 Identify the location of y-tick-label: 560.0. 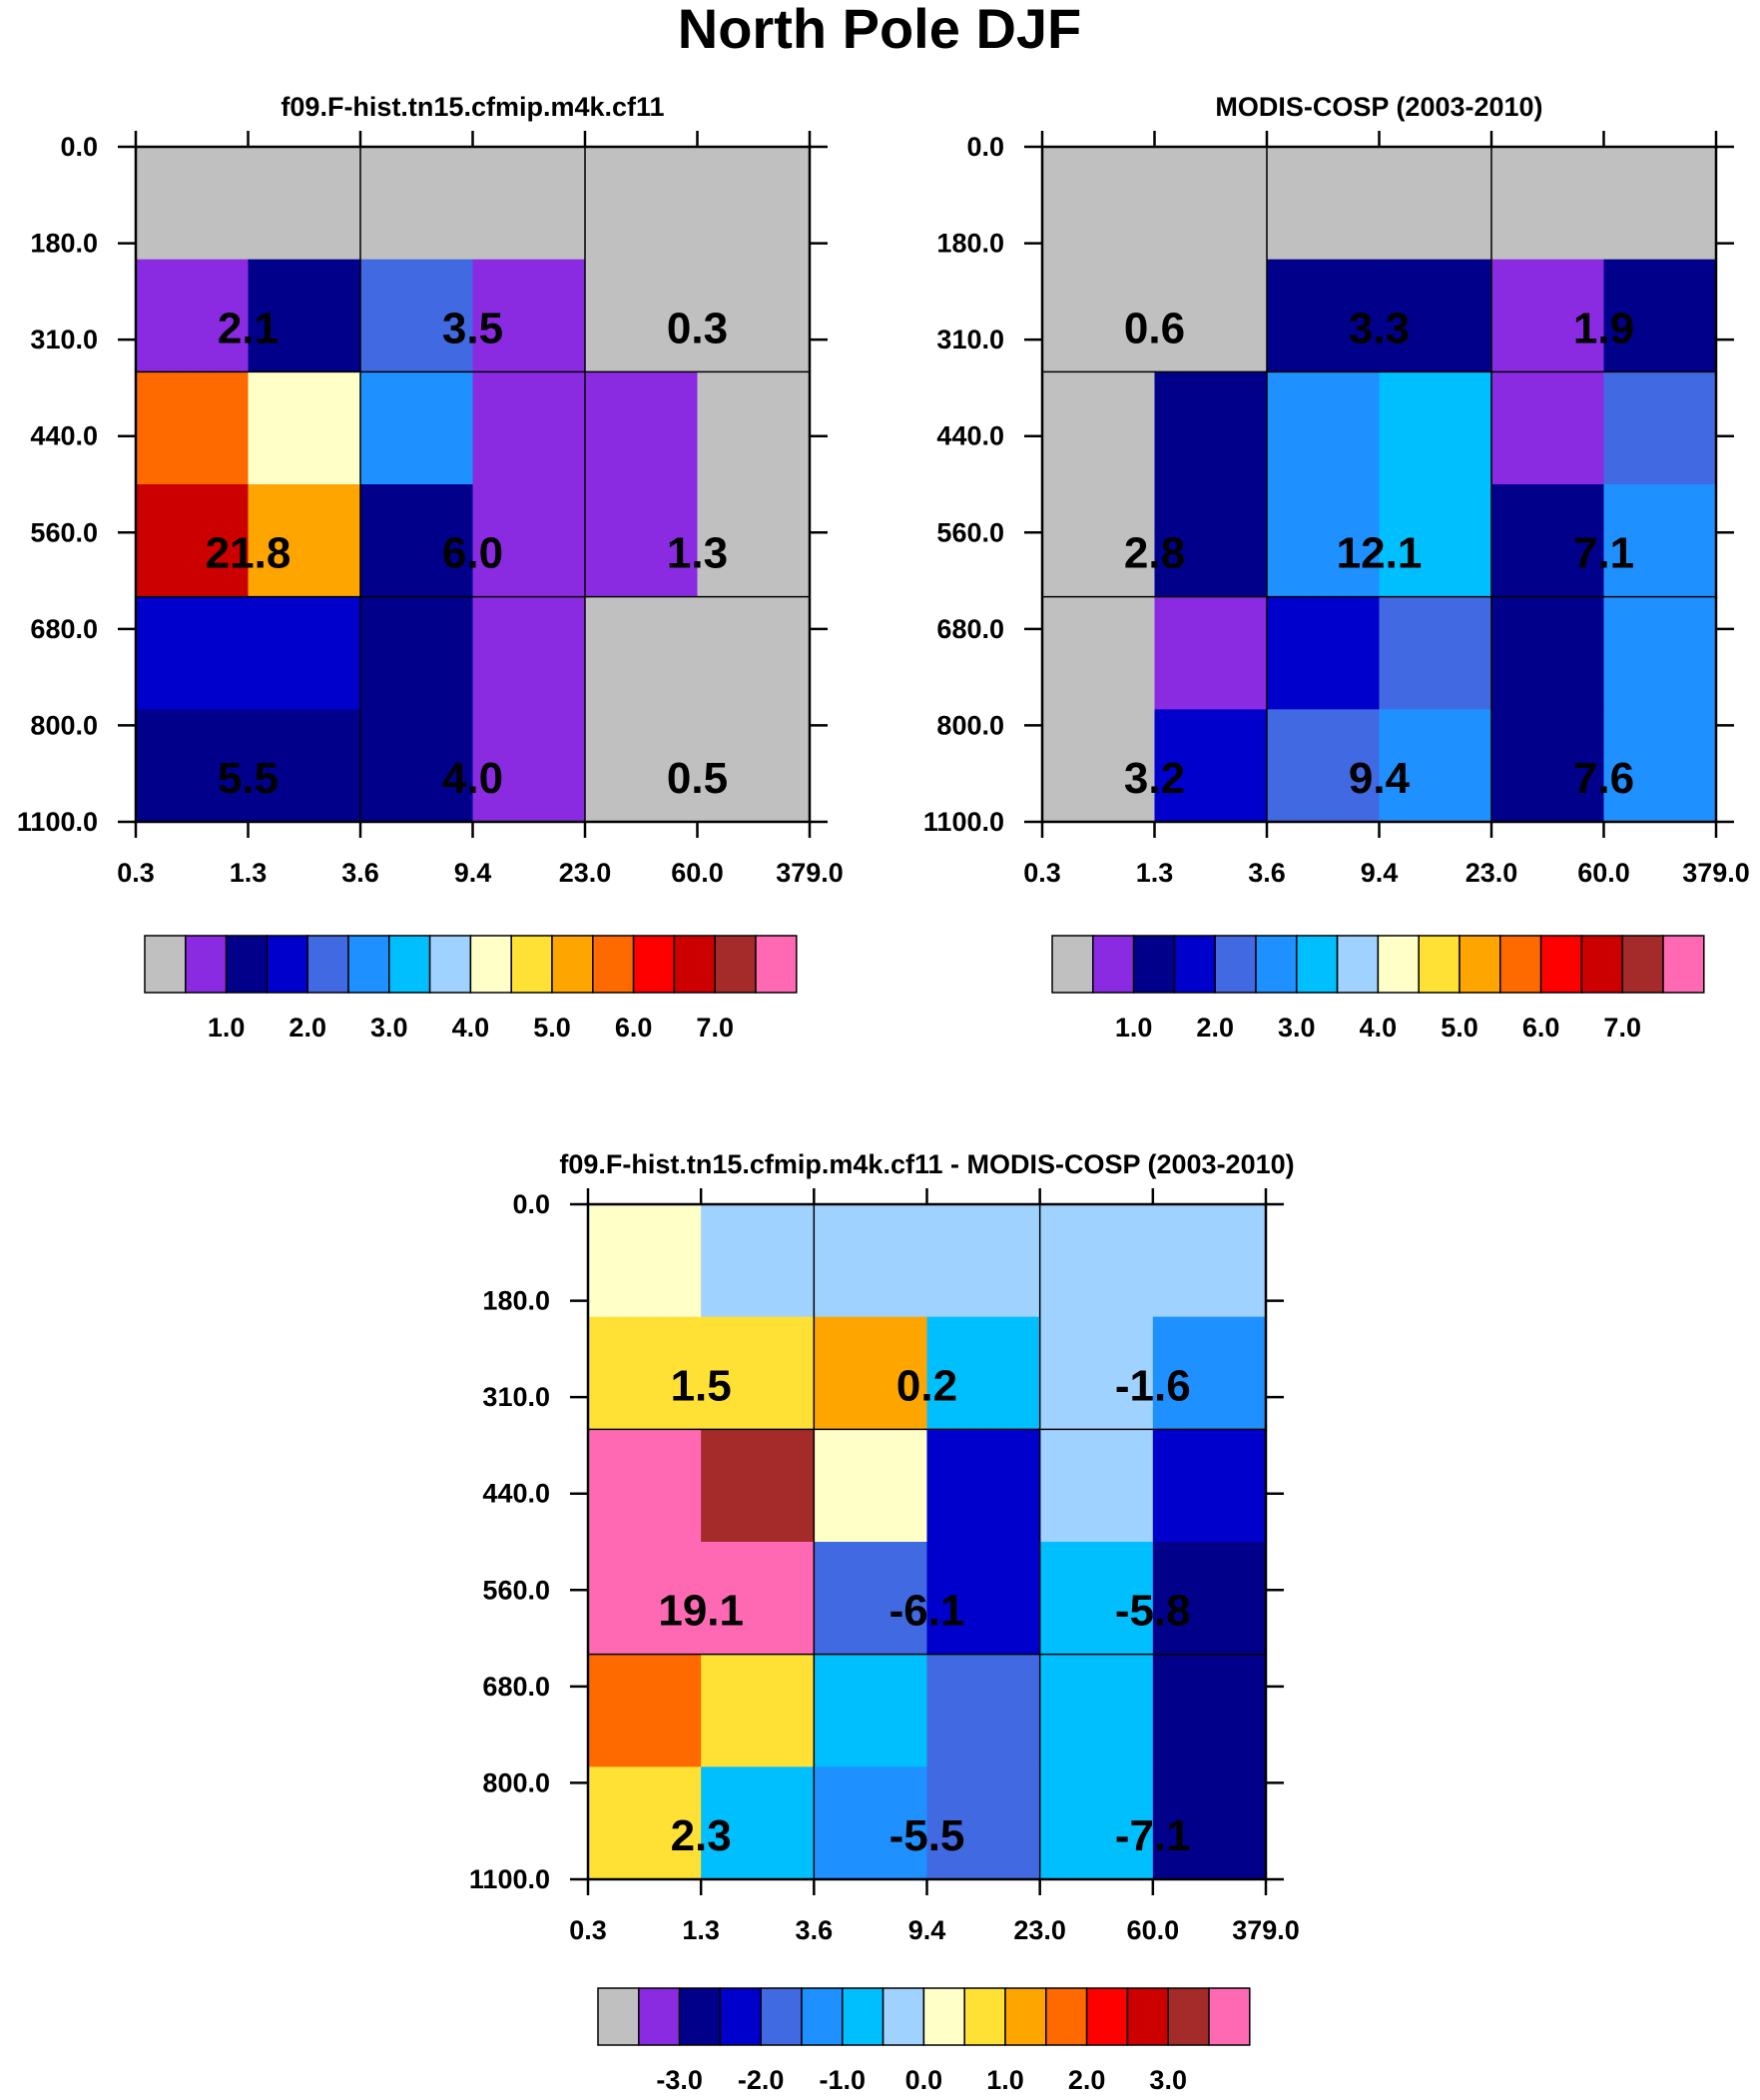
(516, 1590).